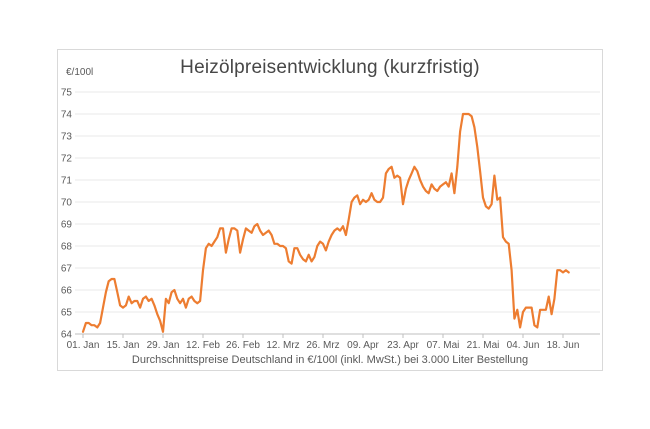  Describe the element at coordinates (67, 159) in the screenshot. I see `y-tick-label: 72` at that location.